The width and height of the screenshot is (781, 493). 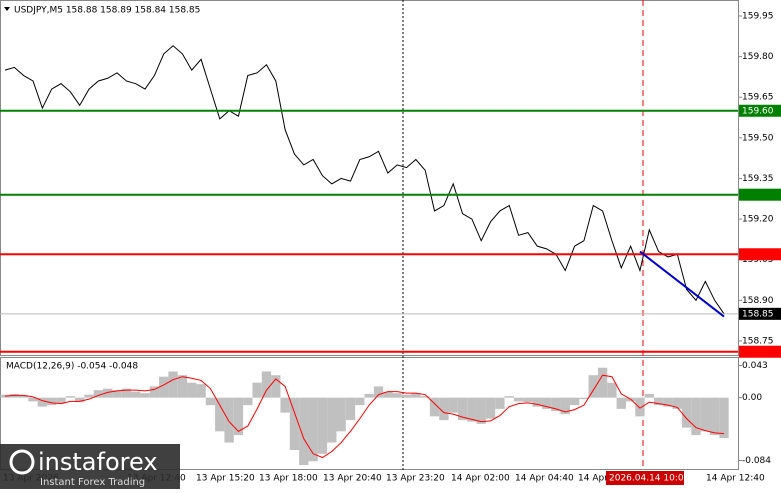 I want to click on logo-box, so click(x=90, y=466).